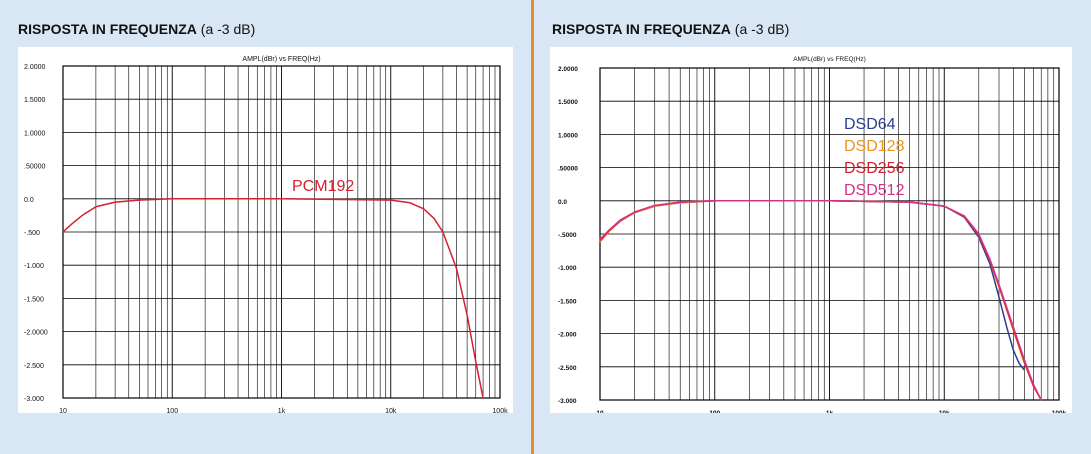 Image resolution: width=1091 pixels, height=454 pixels. I want to click on series-label-dsd64: DSD64, so click(870, 124).